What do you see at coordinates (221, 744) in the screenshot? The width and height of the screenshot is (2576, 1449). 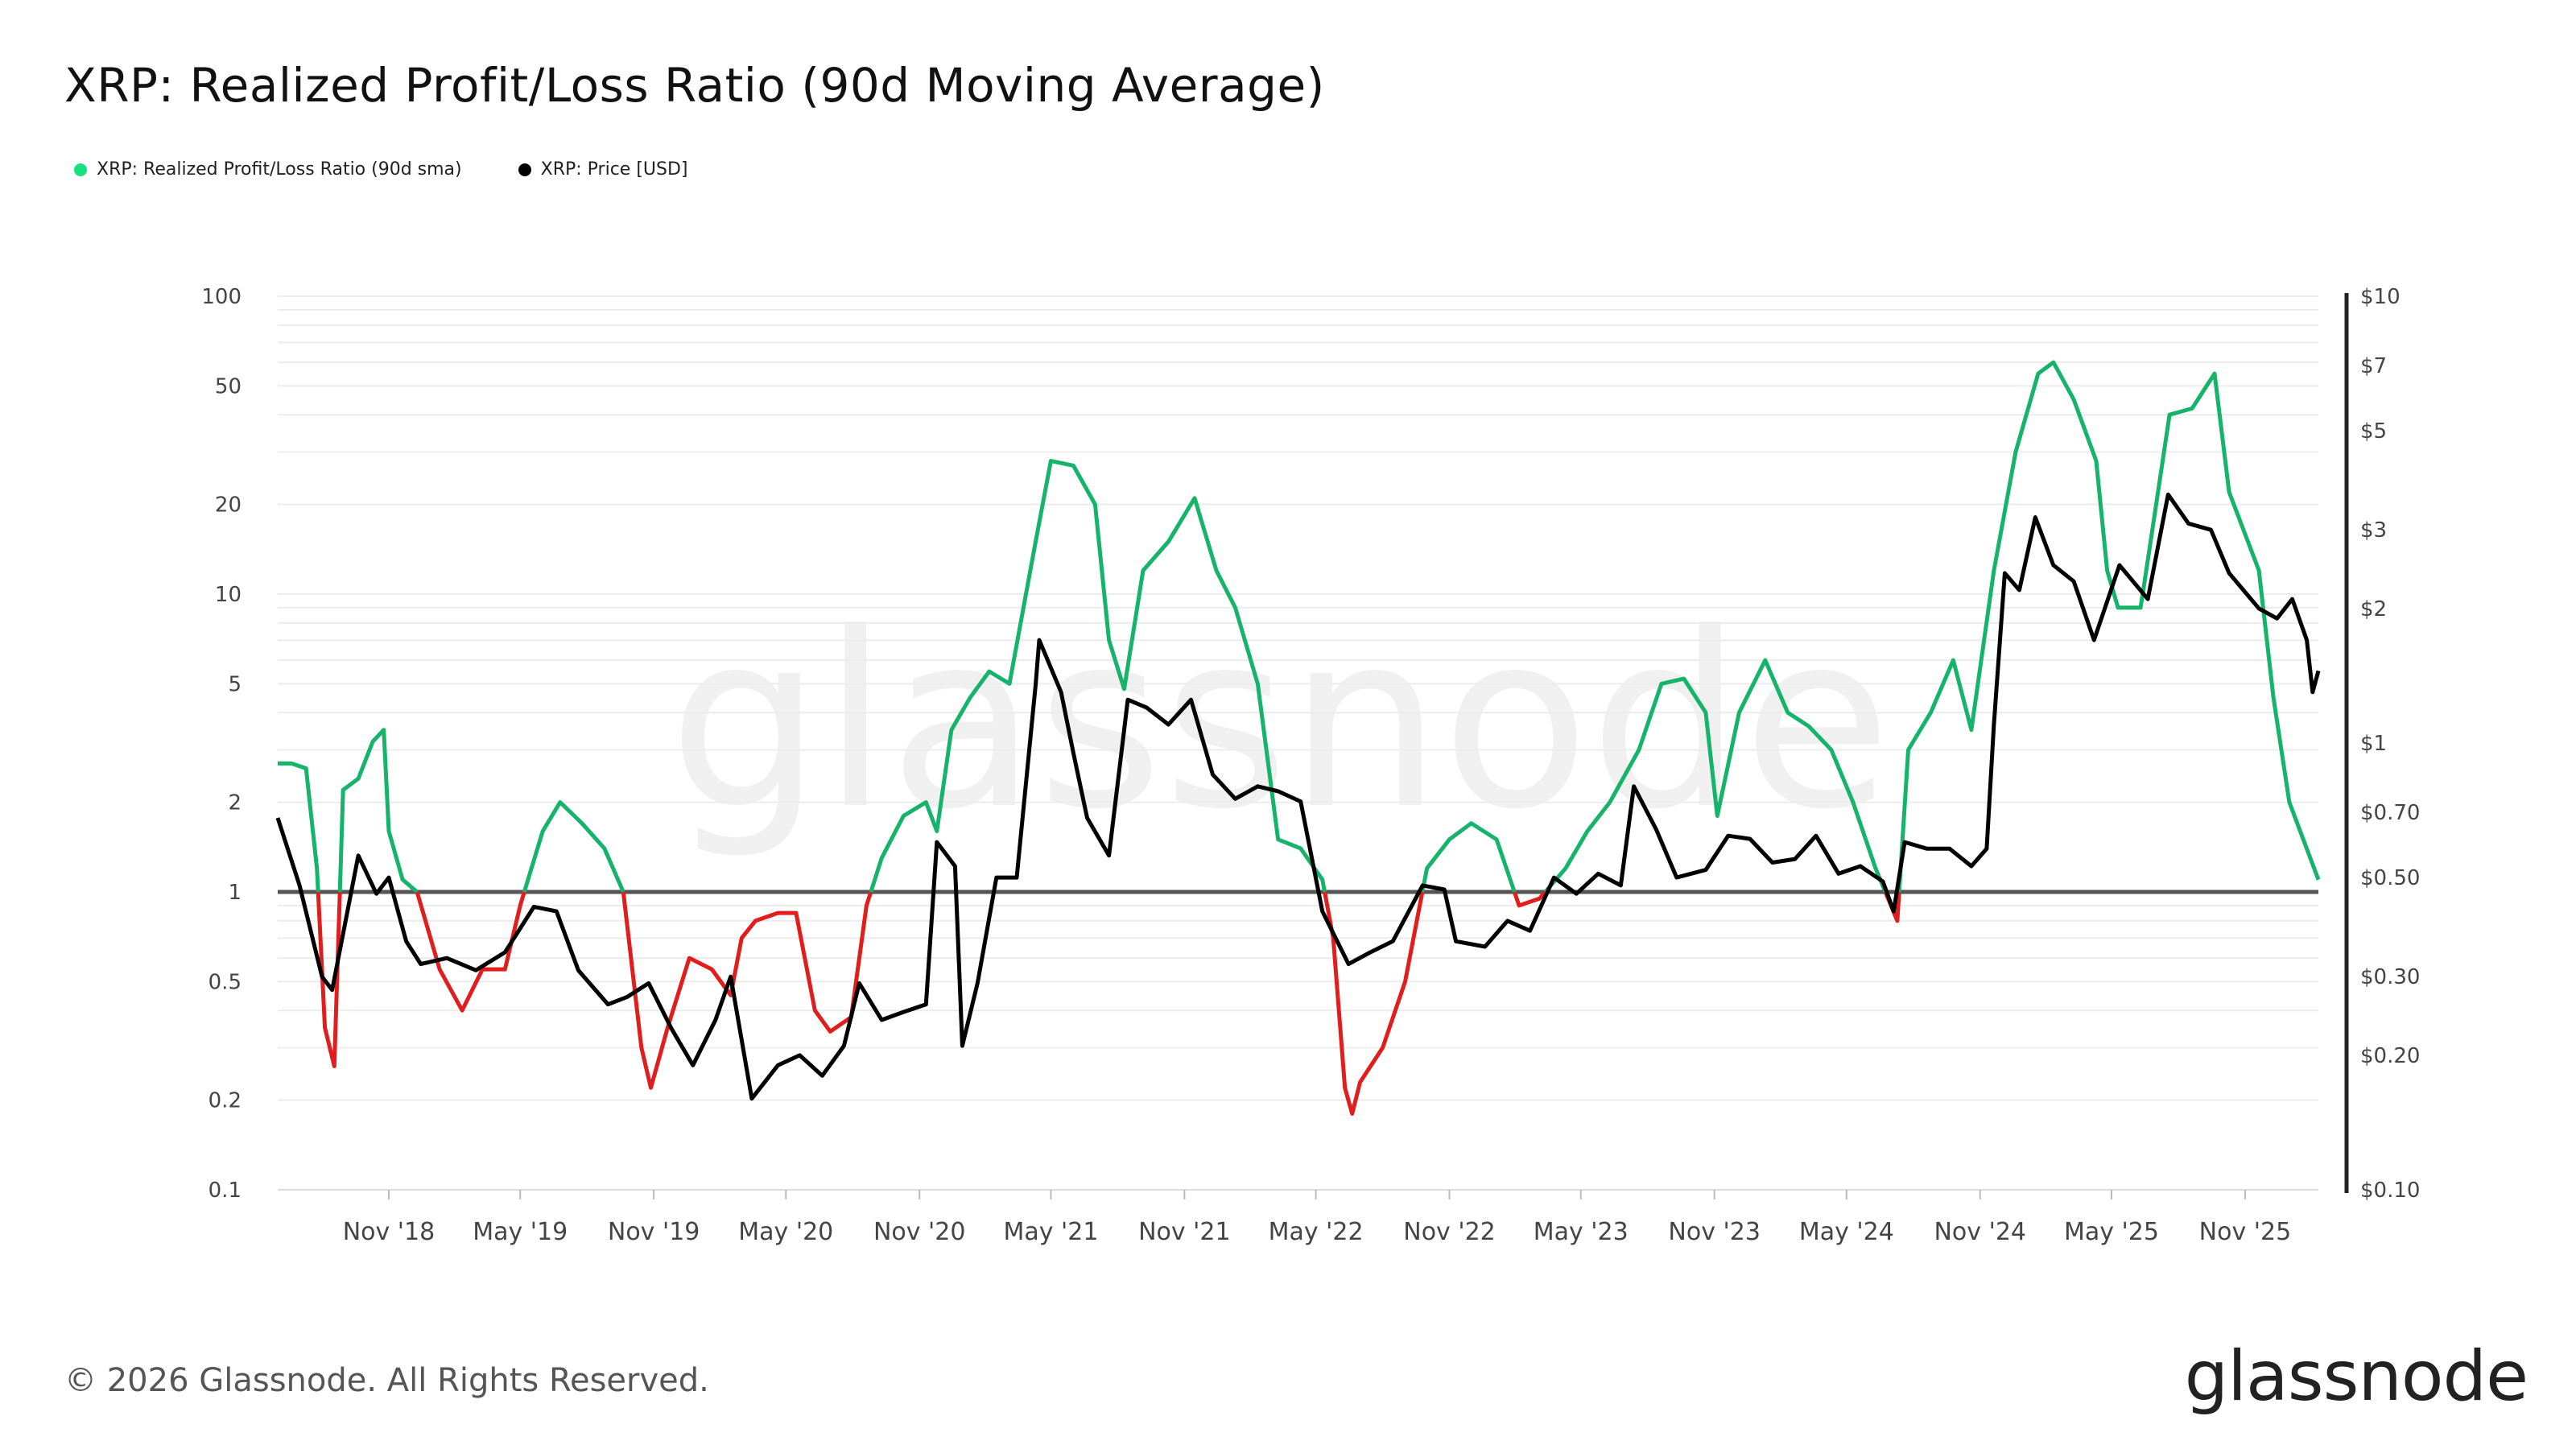 I see `left-axis: 100 50 20 10 5 2 1 0.5 0.2 0.1` at bounding box center [221, 744].